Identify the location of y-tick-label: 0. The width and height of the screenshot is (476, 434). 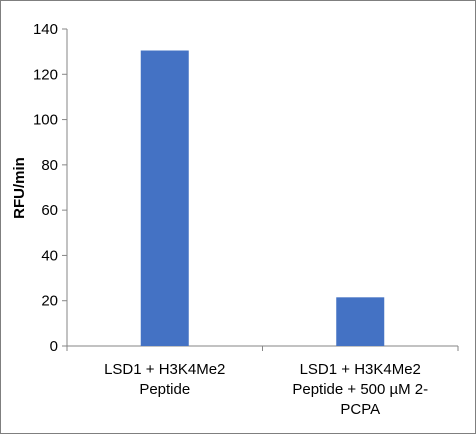
(54, 346).